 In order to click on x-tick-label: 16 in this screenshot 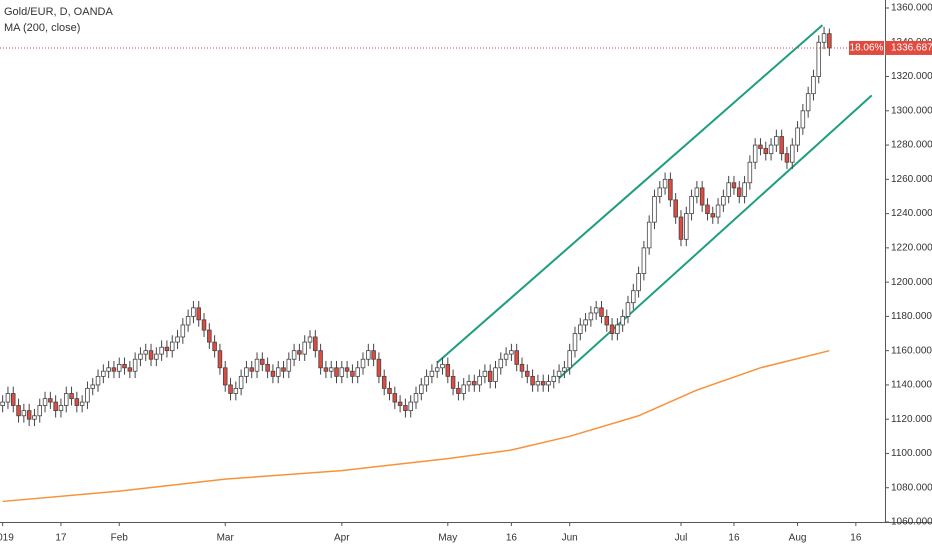, I will do `click(856, 538)`.